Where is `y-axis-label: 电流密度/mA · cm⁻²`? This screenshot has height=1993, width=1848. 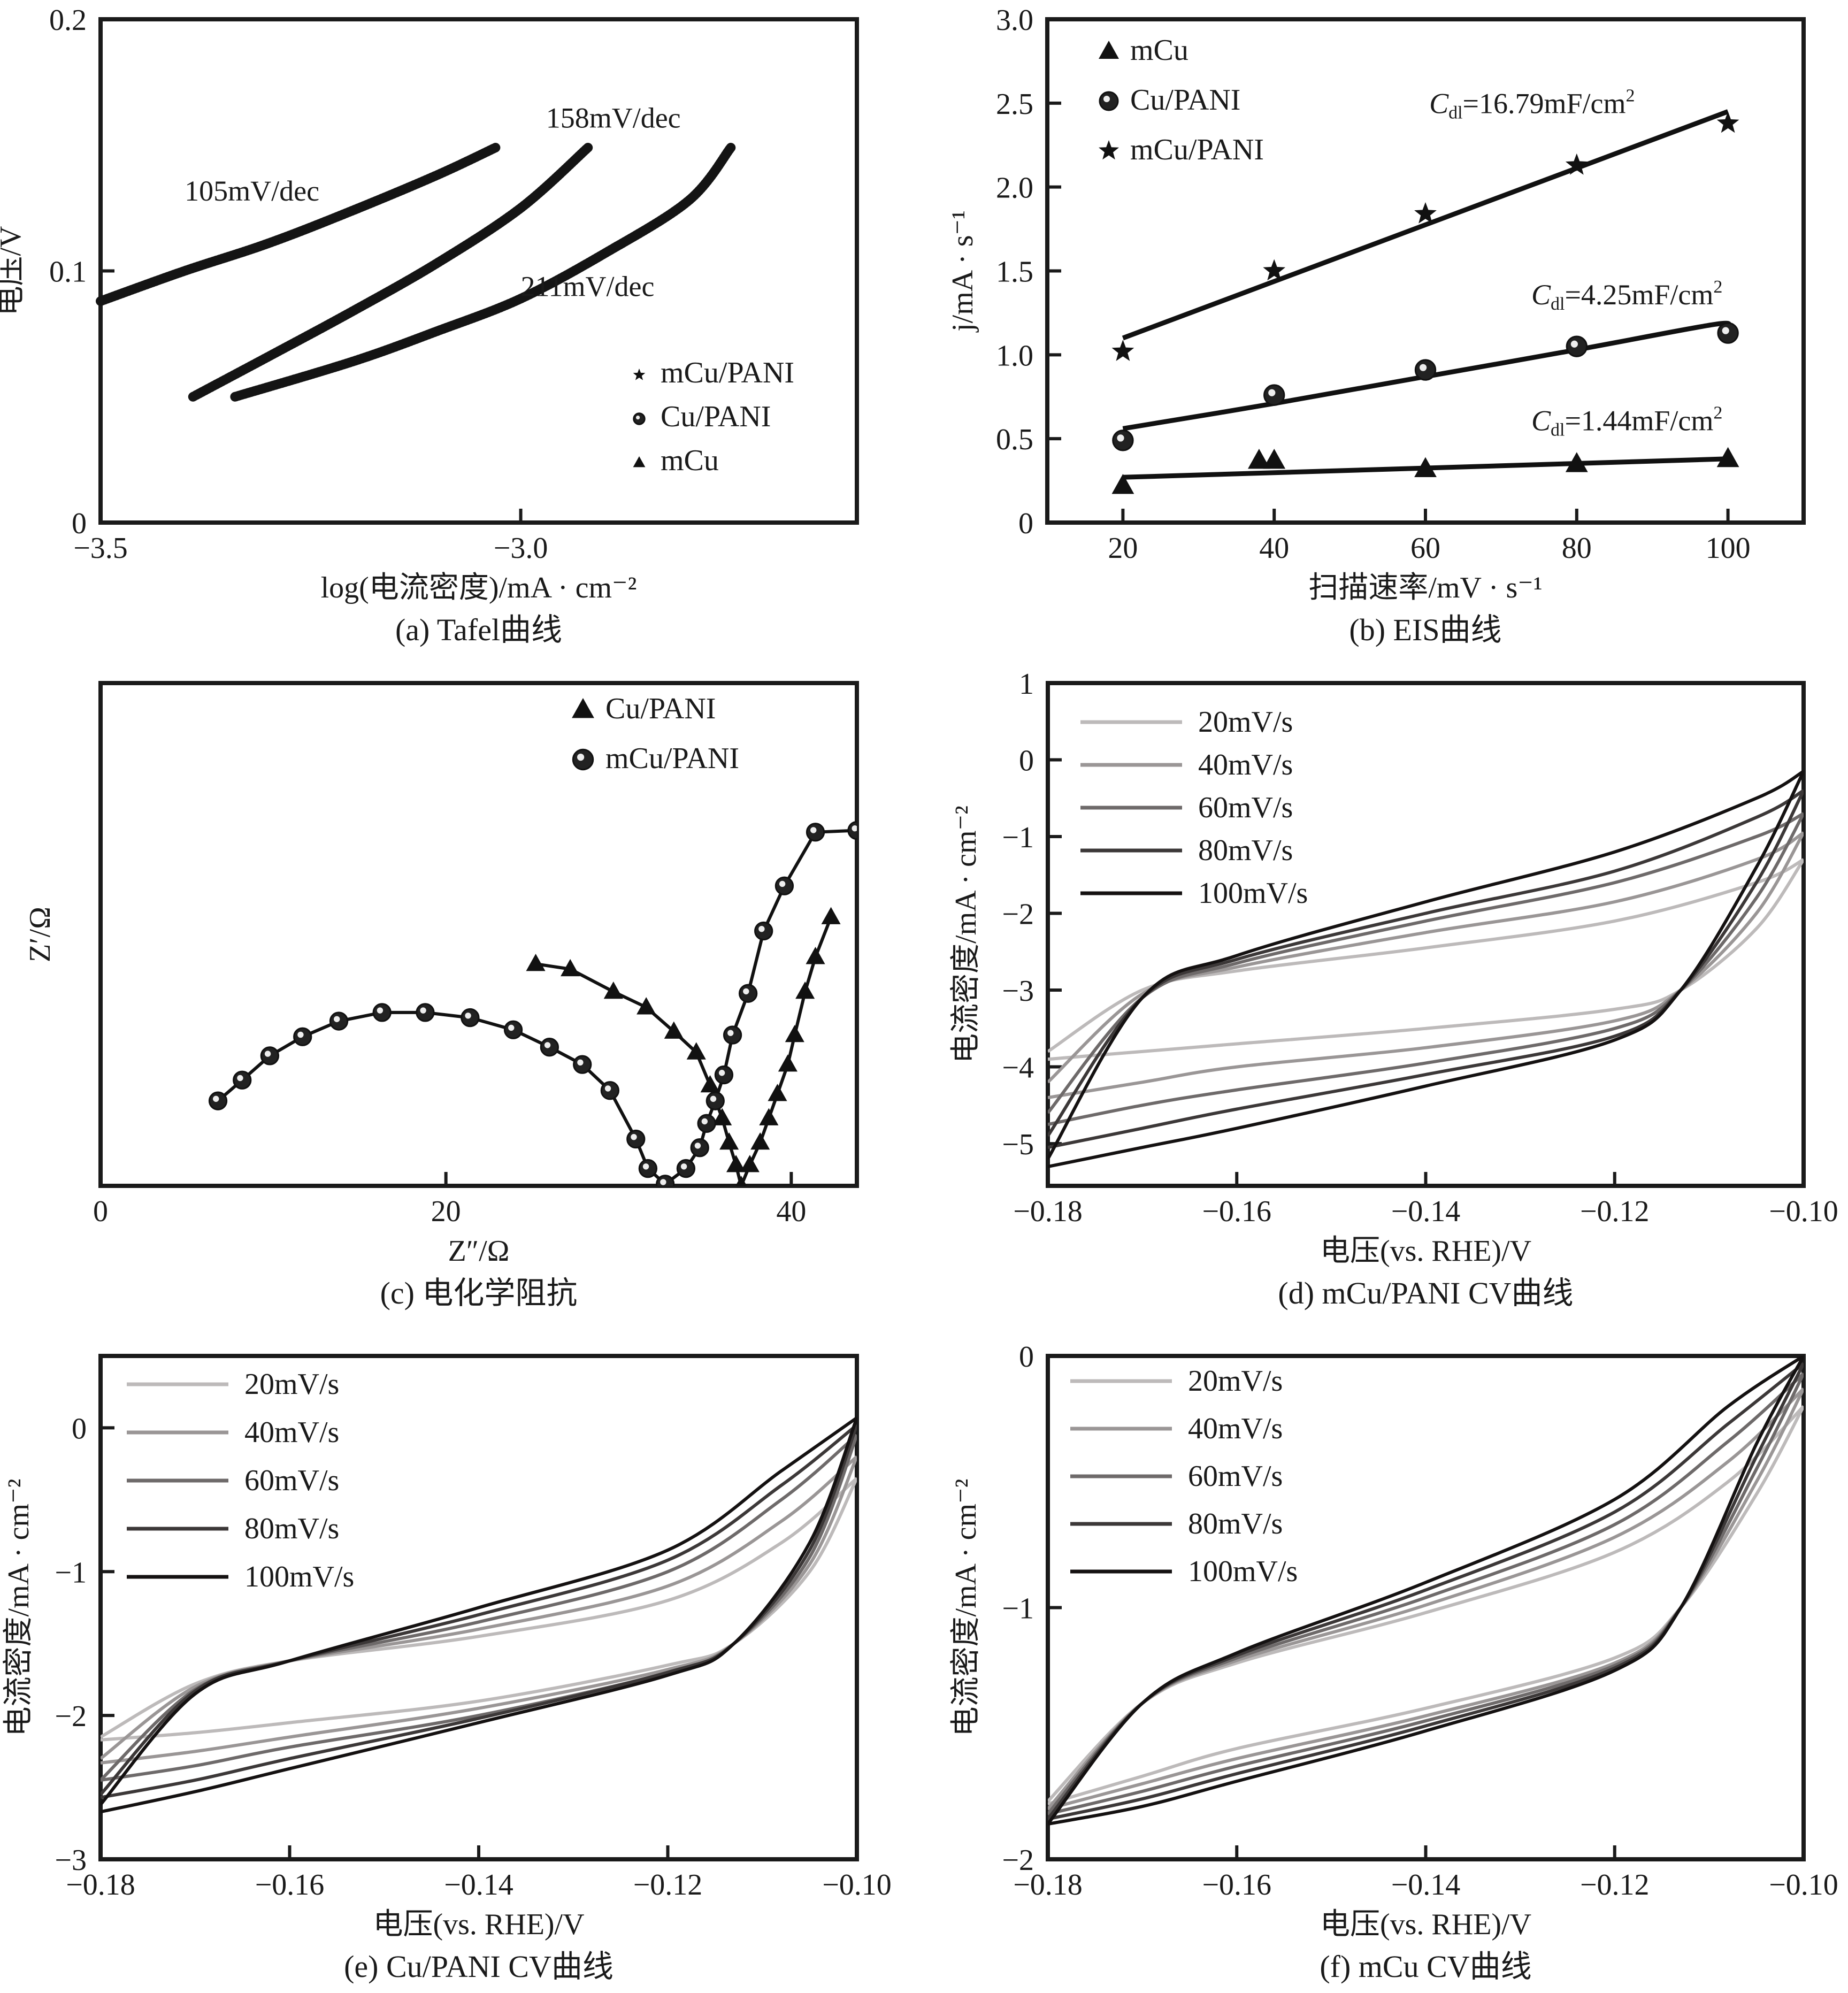 y-axis-label: 电流密度/mA · cm⁻² is located at coordinates (966, 935).